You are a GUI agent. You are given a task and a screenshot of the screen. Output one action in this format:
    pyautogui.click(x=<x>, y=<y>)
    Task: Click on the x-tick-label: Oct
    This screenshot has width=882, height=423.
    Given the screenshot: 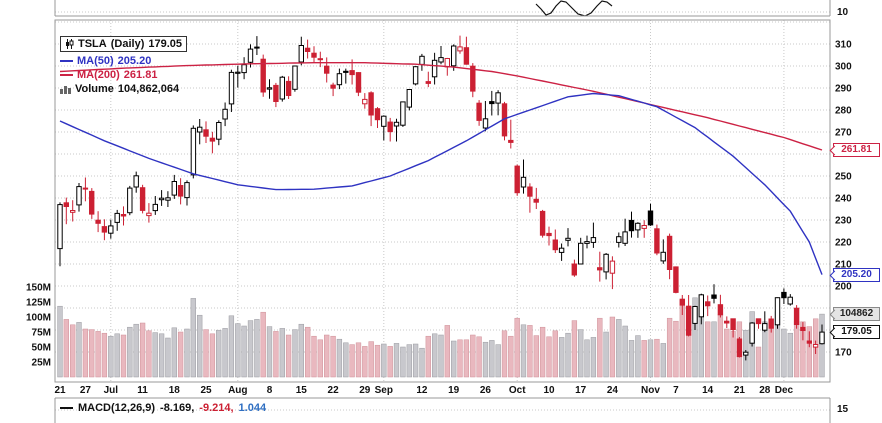 What is the action you would take?
    pyautogui.click(x=517, y=390)
    